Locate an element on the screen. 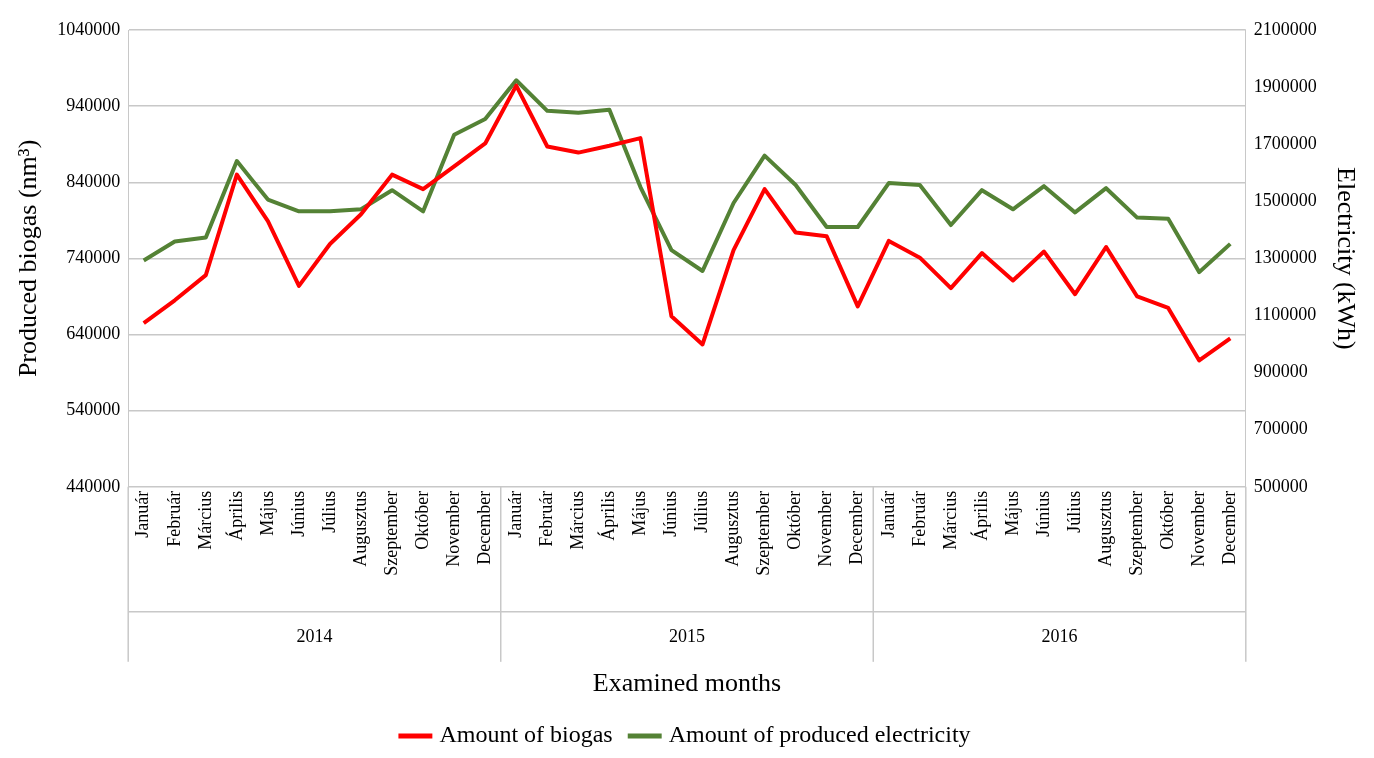 This screenshot has height=758, width=1374. y2-tick-label: 500000 is located at coordinates (1280, 485).